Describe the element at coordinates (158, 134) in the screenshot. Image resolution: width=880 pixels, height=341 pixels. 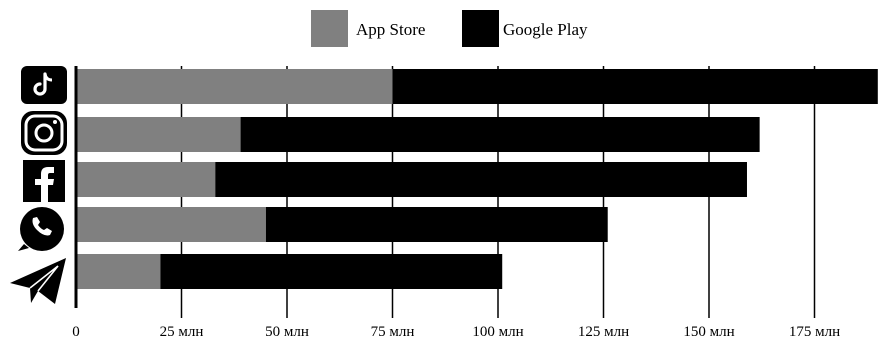
I see `bar-instagram-app-store` at that location.